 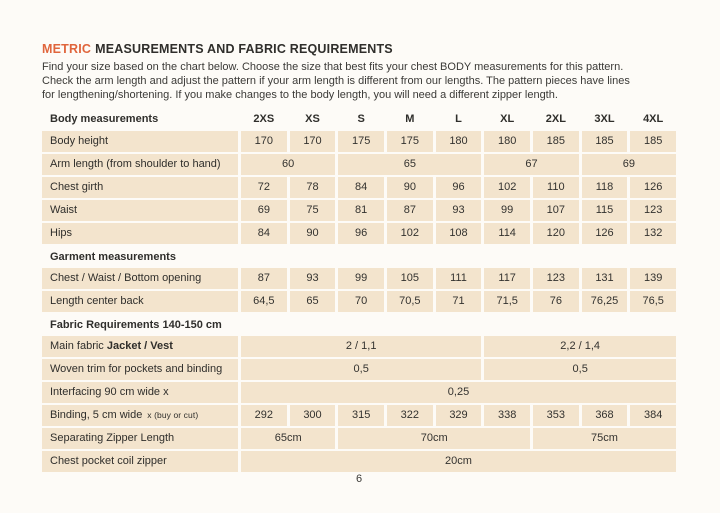 I want to click on value-cell: 368, so click(x=604, y=415).